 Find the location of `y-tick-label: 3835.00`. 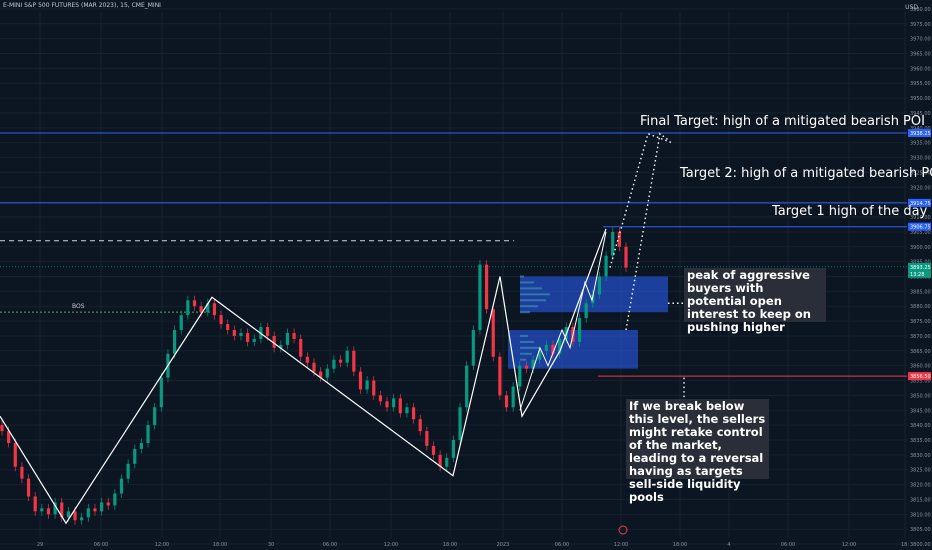

y-tick-label: 3835.00 is located at coordinates (920, 441).